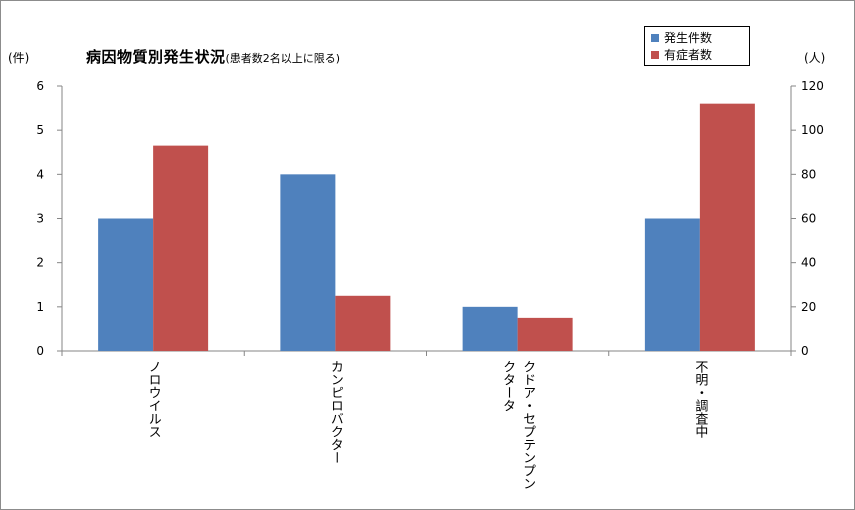 The height and width of the screenshot is (510, 855). I want to click on category-label: クタータ, so click(507, 386).